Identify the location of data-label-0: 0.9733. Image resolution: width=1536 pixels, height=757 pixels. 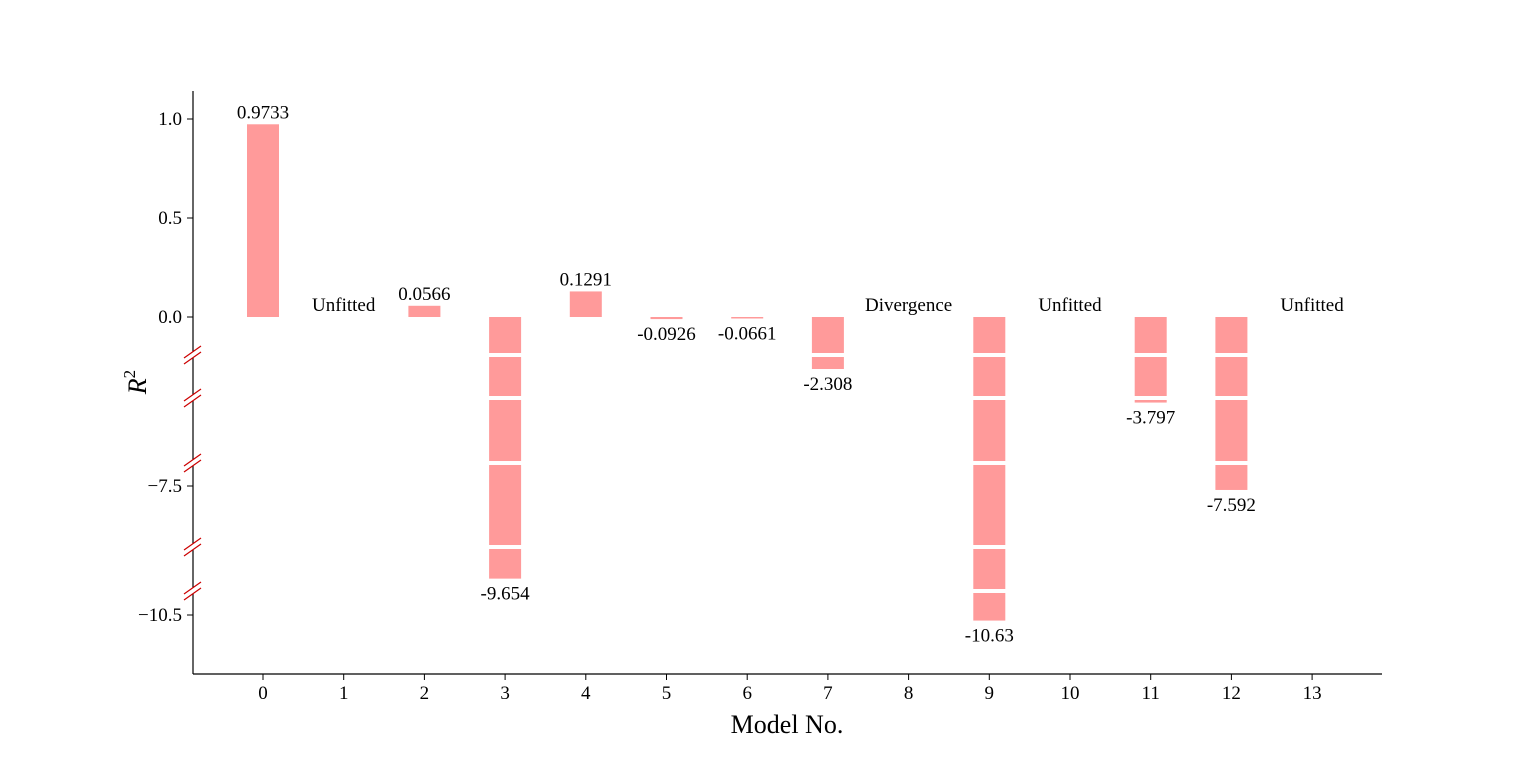
(263, 112).